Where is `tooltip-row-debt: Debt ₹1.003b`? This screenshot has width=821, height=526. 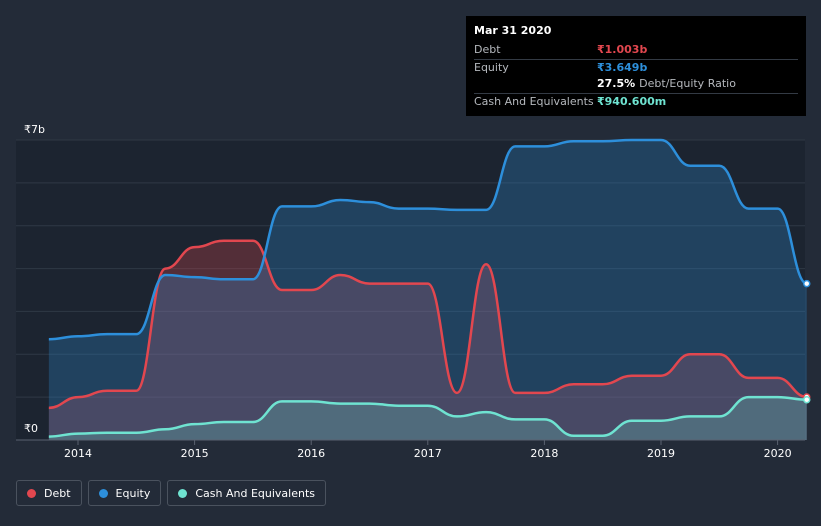 tooltip-row-debt: Debt ₹1.003b is located at coordinates (636, 50).